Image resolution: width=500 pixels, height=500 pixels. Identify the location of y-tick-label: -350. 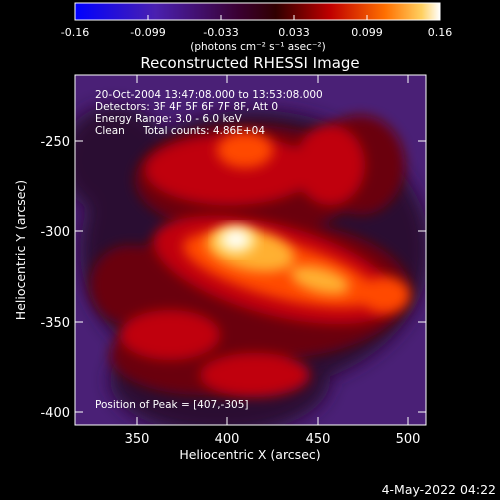
(55, 323).